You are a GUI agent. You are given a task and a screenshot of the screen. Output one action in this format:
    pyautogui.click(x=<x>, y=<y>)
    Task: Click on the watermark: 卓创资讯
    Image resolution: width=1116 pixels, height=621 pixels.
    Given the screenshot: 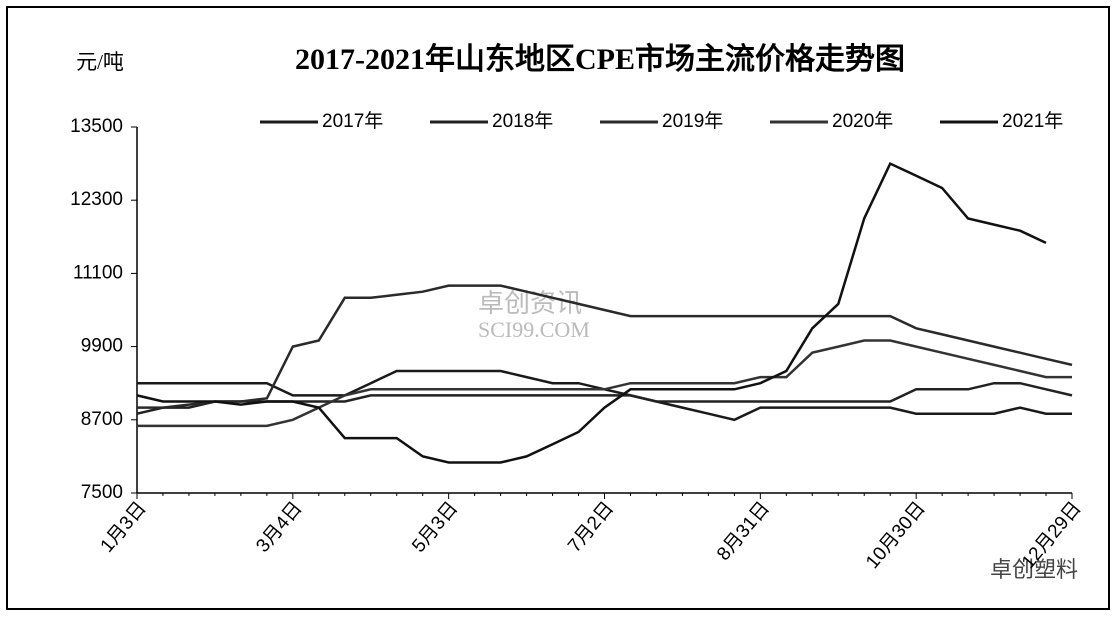 What is the action you would take?
    pyautogui.click(x=530, y=303)
    